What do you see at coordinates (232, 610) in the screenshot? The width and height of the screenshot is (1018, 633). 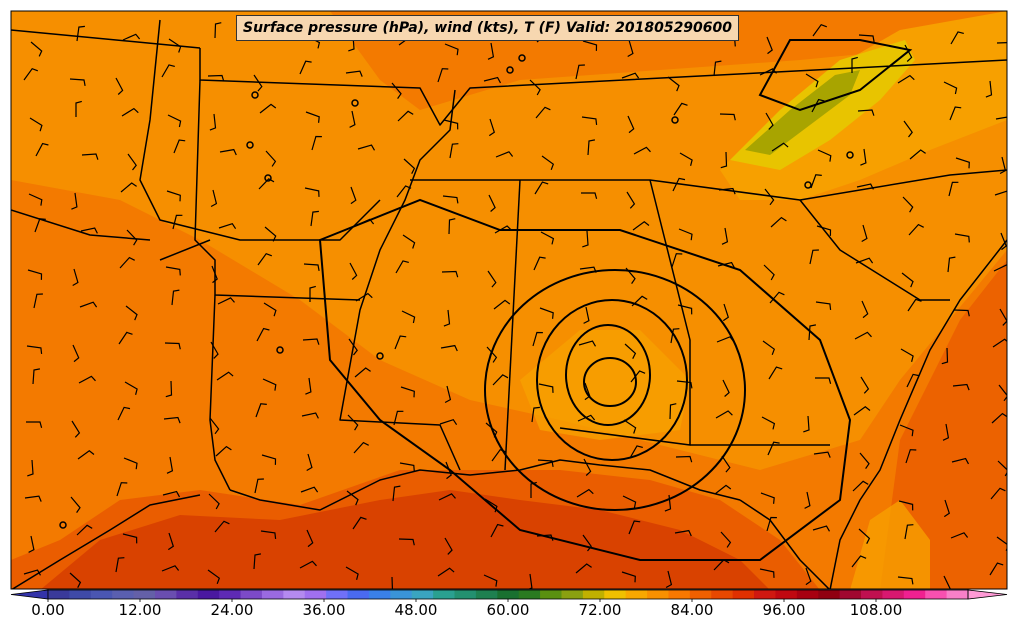 I see `colorbar-tick-label: 24.00` at bounding box center [232, 610].